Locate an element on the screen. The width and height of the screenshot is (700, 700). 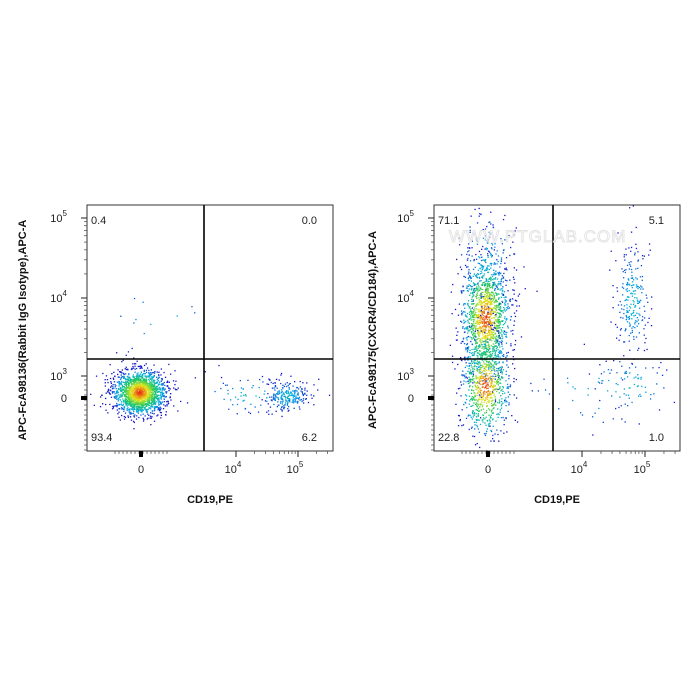
y-axis-title: APC-FcA98136(Rabbit IgG Isotype),APC-A is located at coordinates (23, 330).